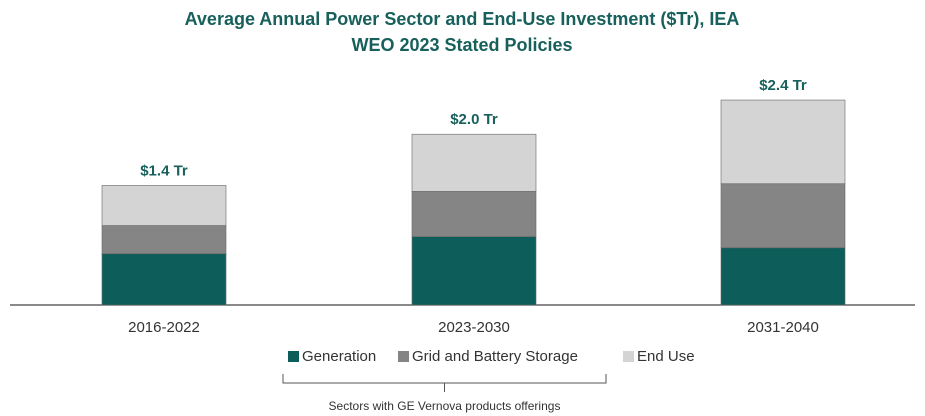 The height and width of the screenshot is (416, 925). Describe the element at coordinates (783, 327) in the screenshot. I see `x-tick-label: 2031-2040` at that location.